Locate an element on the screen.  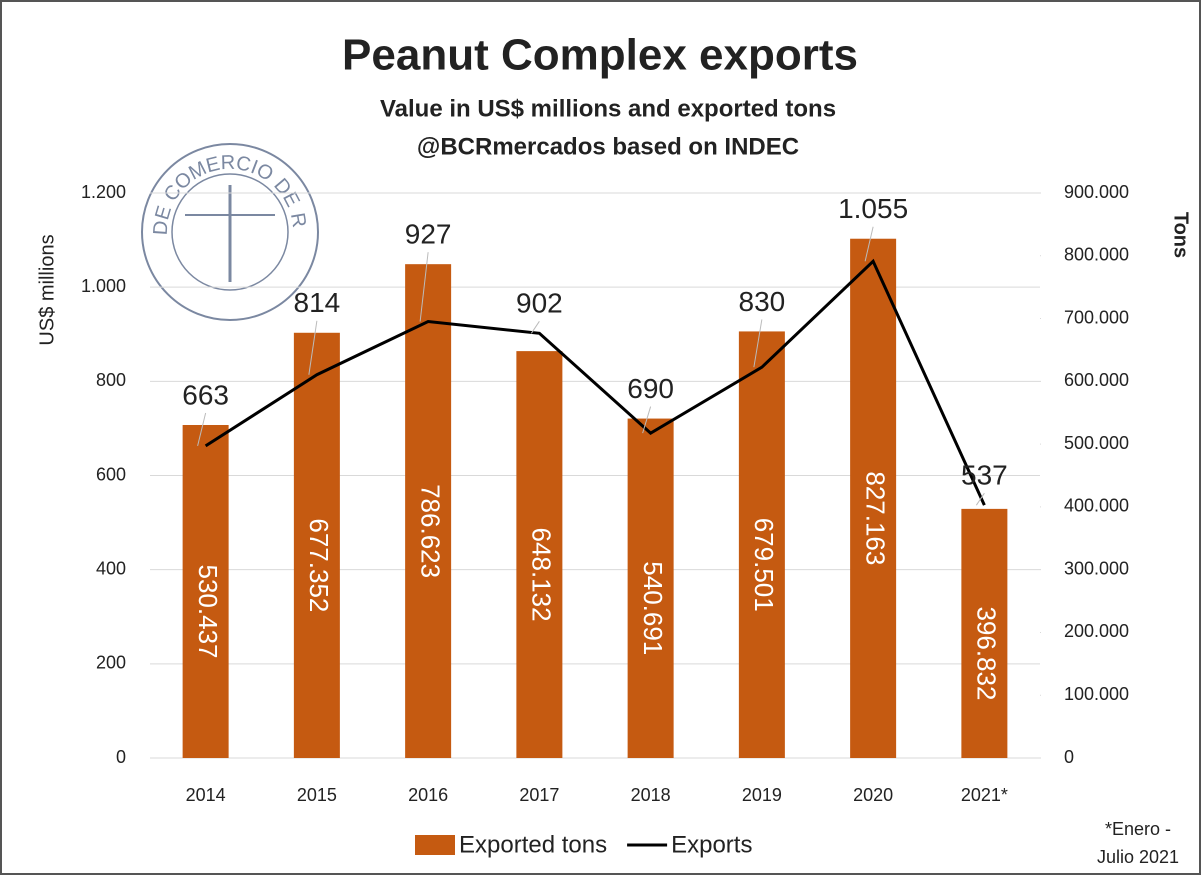
bar-value-label: 648.132 is located at coordinates (542, 575).